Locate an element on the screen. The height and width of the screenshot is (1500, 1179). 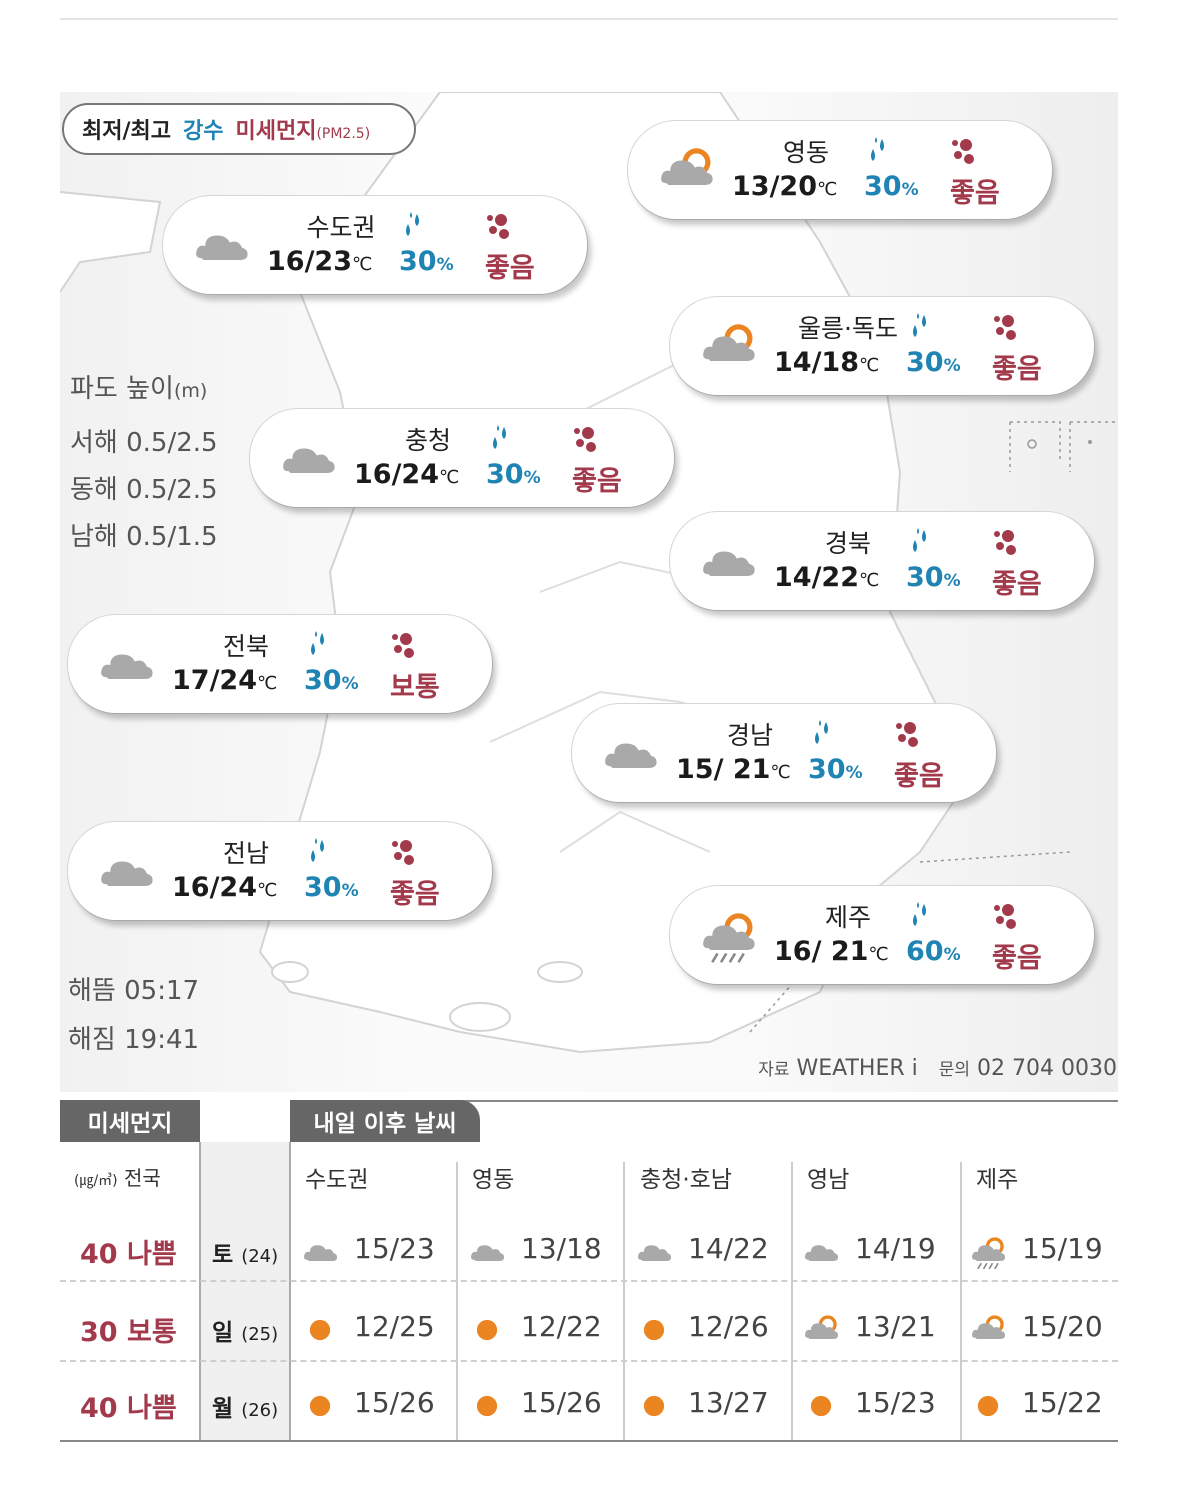
day-name: 토 is located at coordinates (223, 1255).